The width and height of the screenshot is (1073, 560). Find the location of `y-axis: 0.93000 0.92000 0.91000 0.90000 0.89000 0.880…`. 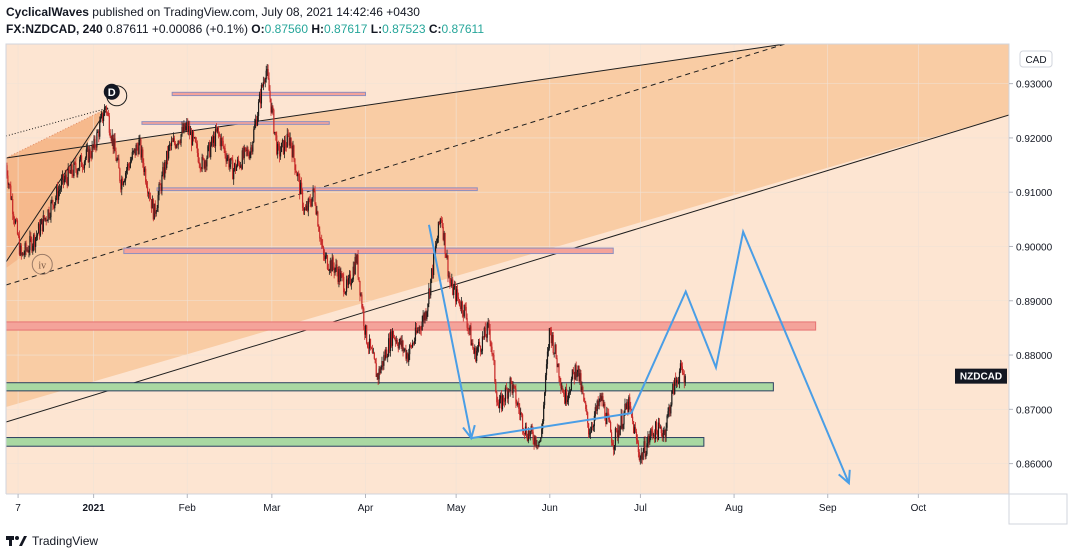

y-axis: 0.93000 0.92000 0.91000 0.90000 0.89000 0.880… is located at coordinates (1037, 269).